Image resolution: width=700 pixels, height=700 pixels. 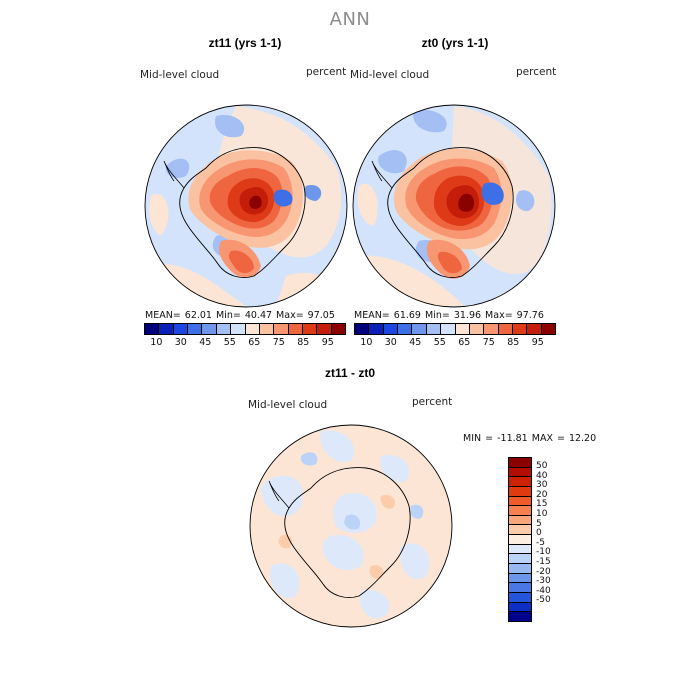 I want to click on colorbar-tick-label: 20, so click(x=542, y=494).